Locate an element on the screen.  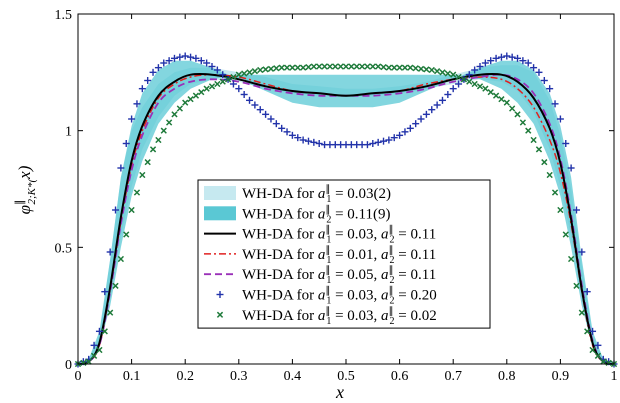
legend-item: WH-DA for a∥ 2 = 0.11(9) is located at coordinates (297, 214).